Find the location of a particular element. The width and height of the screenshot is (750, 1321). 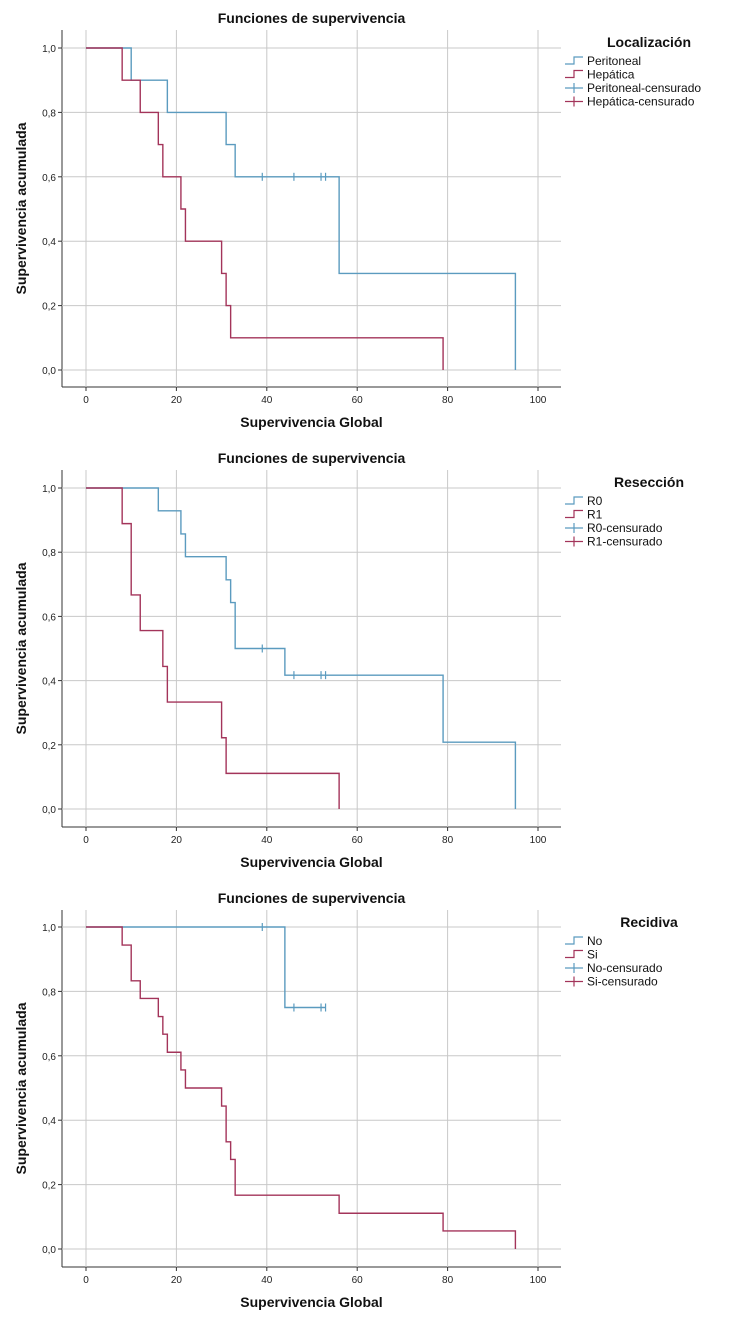

survival-curve-hepática is located at coordinates (265, 208).